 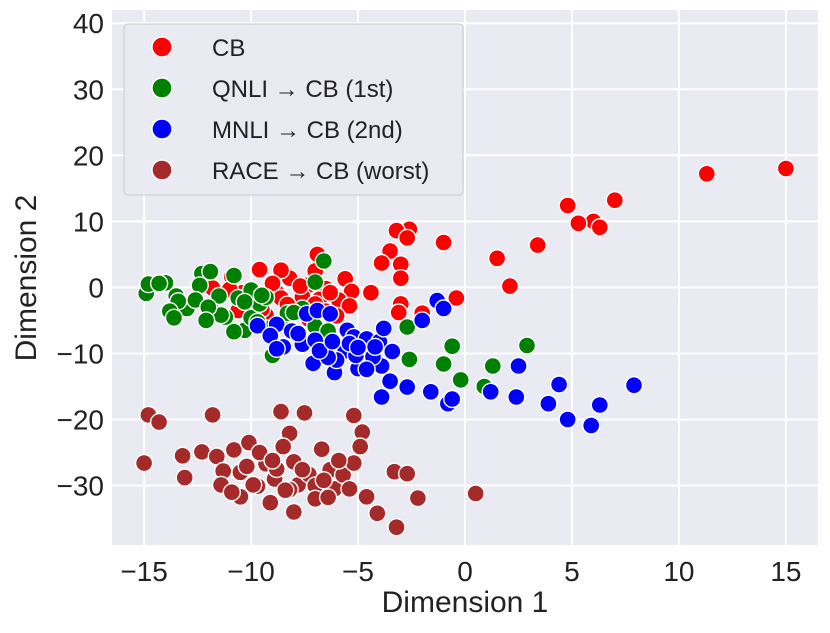 I want to click on y-tick-label: 20, so click(x=88, y=155).